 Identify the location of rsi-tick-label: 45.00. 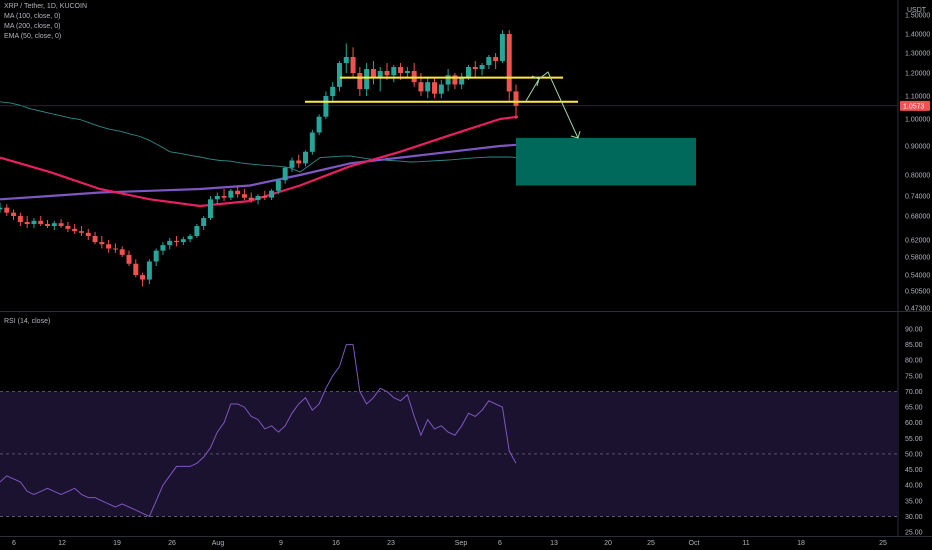
(914, 470).